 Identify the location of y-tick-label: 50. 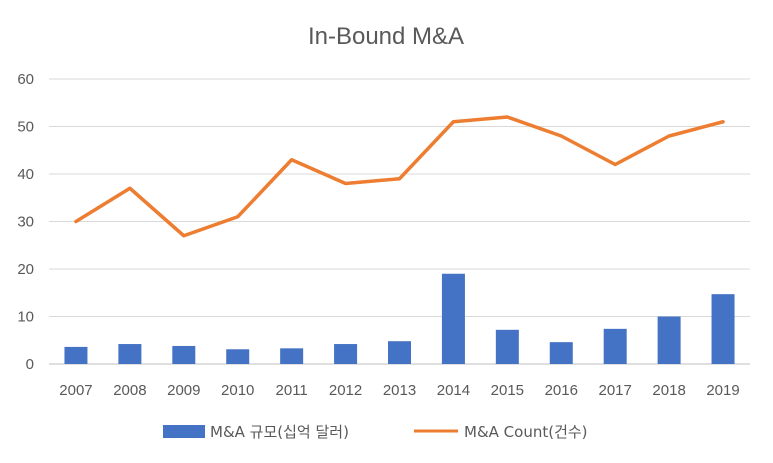
(25, 127).